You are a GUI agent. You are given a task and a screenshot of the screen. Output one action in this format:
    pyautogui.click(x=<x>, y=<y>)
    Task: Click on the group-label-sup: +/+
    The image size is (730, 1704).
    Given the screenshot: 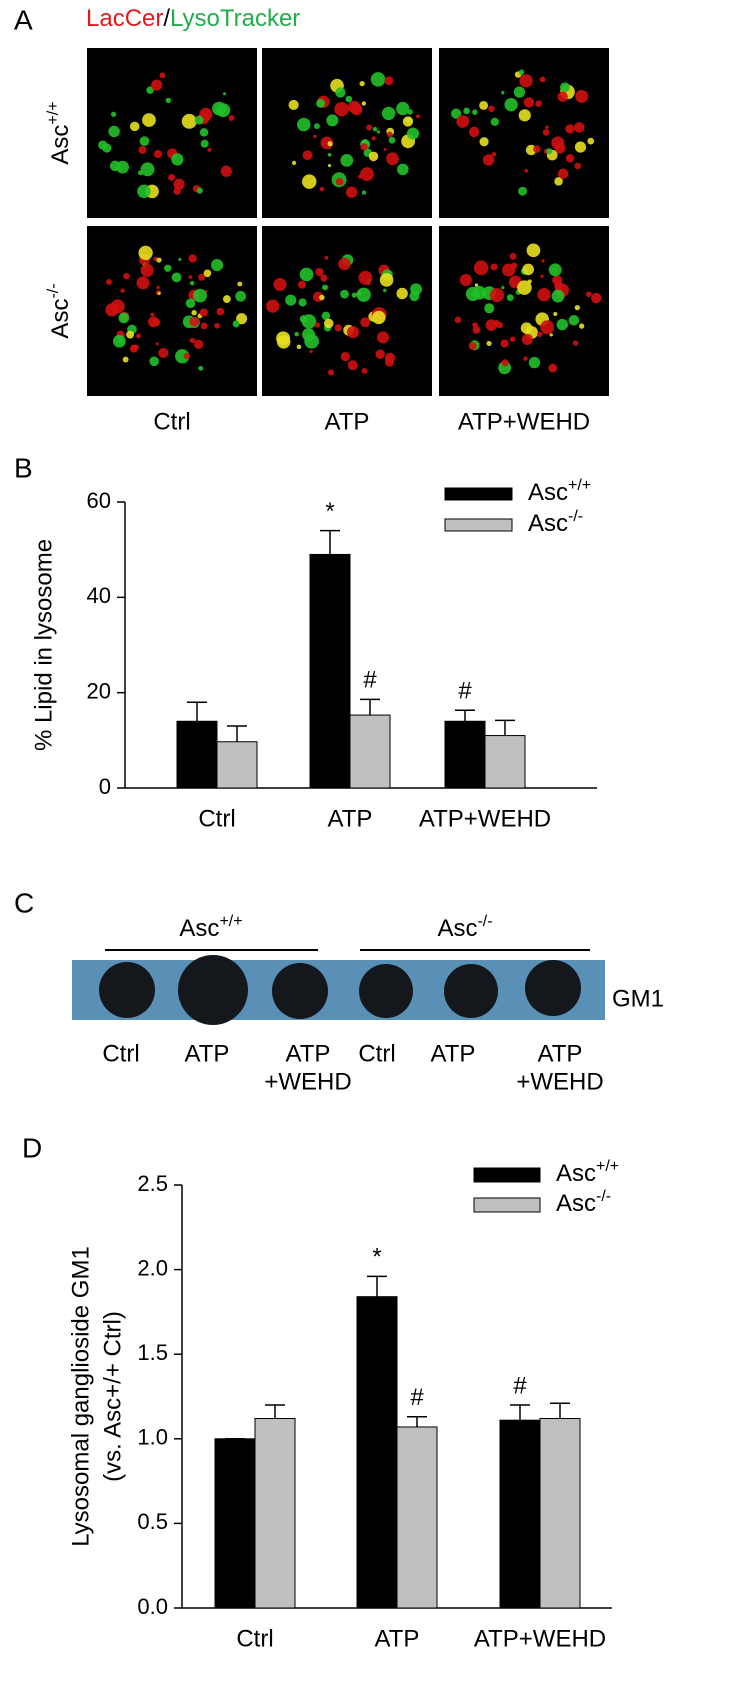 What is the action you would take?
    pyautogui.click(x=230, y=921)
    